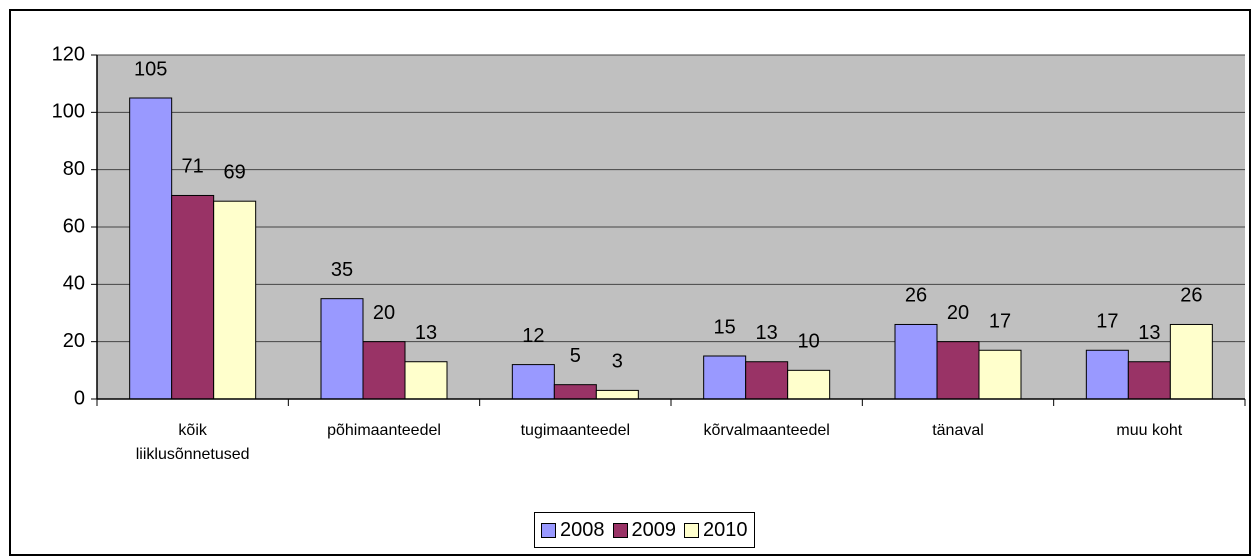 This screenshot has height=560, width=1259. I want to click on data-label: 12, so click(533, 336).